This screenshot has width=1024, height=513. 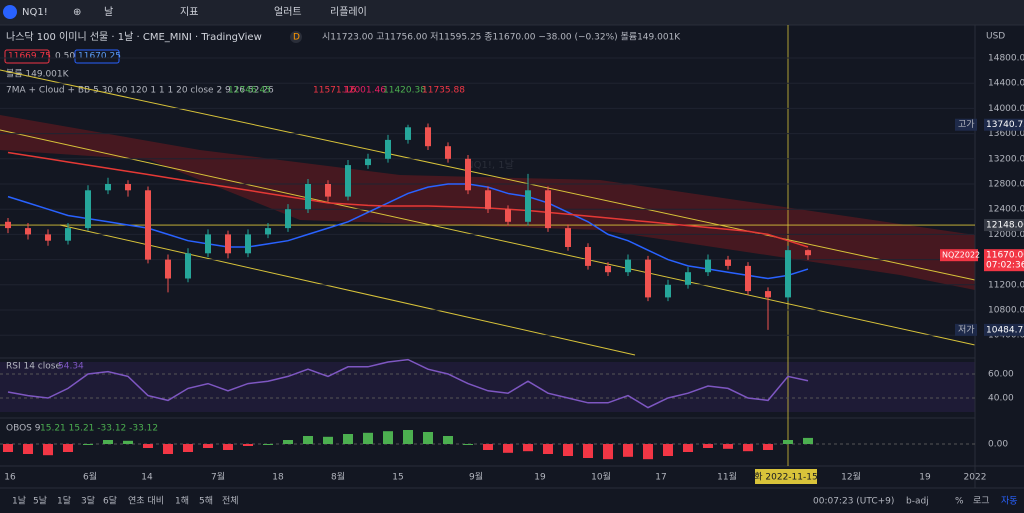 I want to click on alert: 얼러트, so click(x=288, y=12).